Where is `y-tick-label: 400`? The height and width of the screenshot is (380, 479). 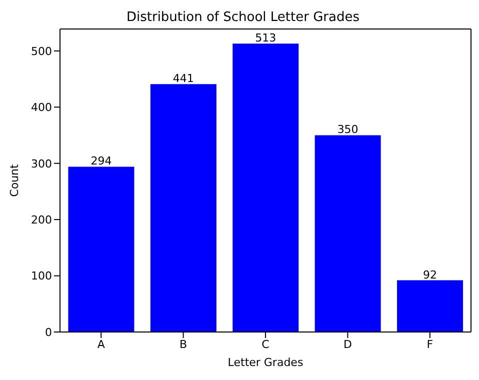 y-tick-label: 400 is located at coordinates (41, 107).